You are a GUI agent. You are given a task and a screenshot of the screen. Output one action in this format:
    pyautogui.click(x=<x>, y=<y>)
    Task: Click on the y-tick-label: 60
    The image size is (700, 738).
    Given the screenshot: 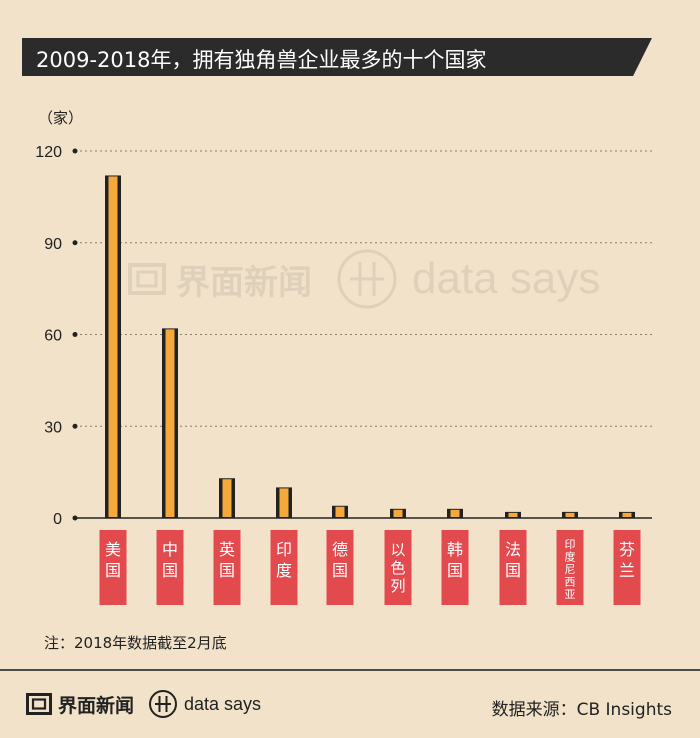 What is the action you would take?
    pyautogui.click(x=53, y=336)
    